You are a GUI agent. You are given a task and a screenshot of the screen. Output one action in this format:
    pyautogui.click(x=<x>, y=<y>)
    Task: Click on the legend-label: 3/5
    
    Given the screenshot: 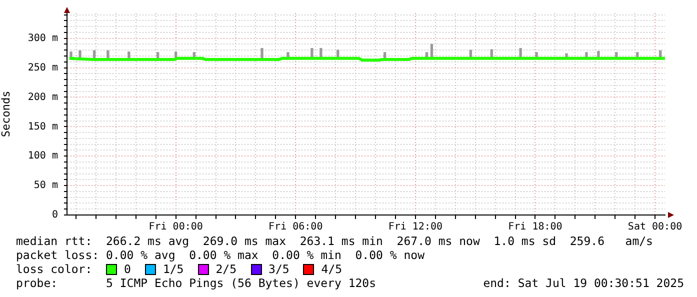 What is the action you would take?
    pyautogui.click(x=279, y=269)
    